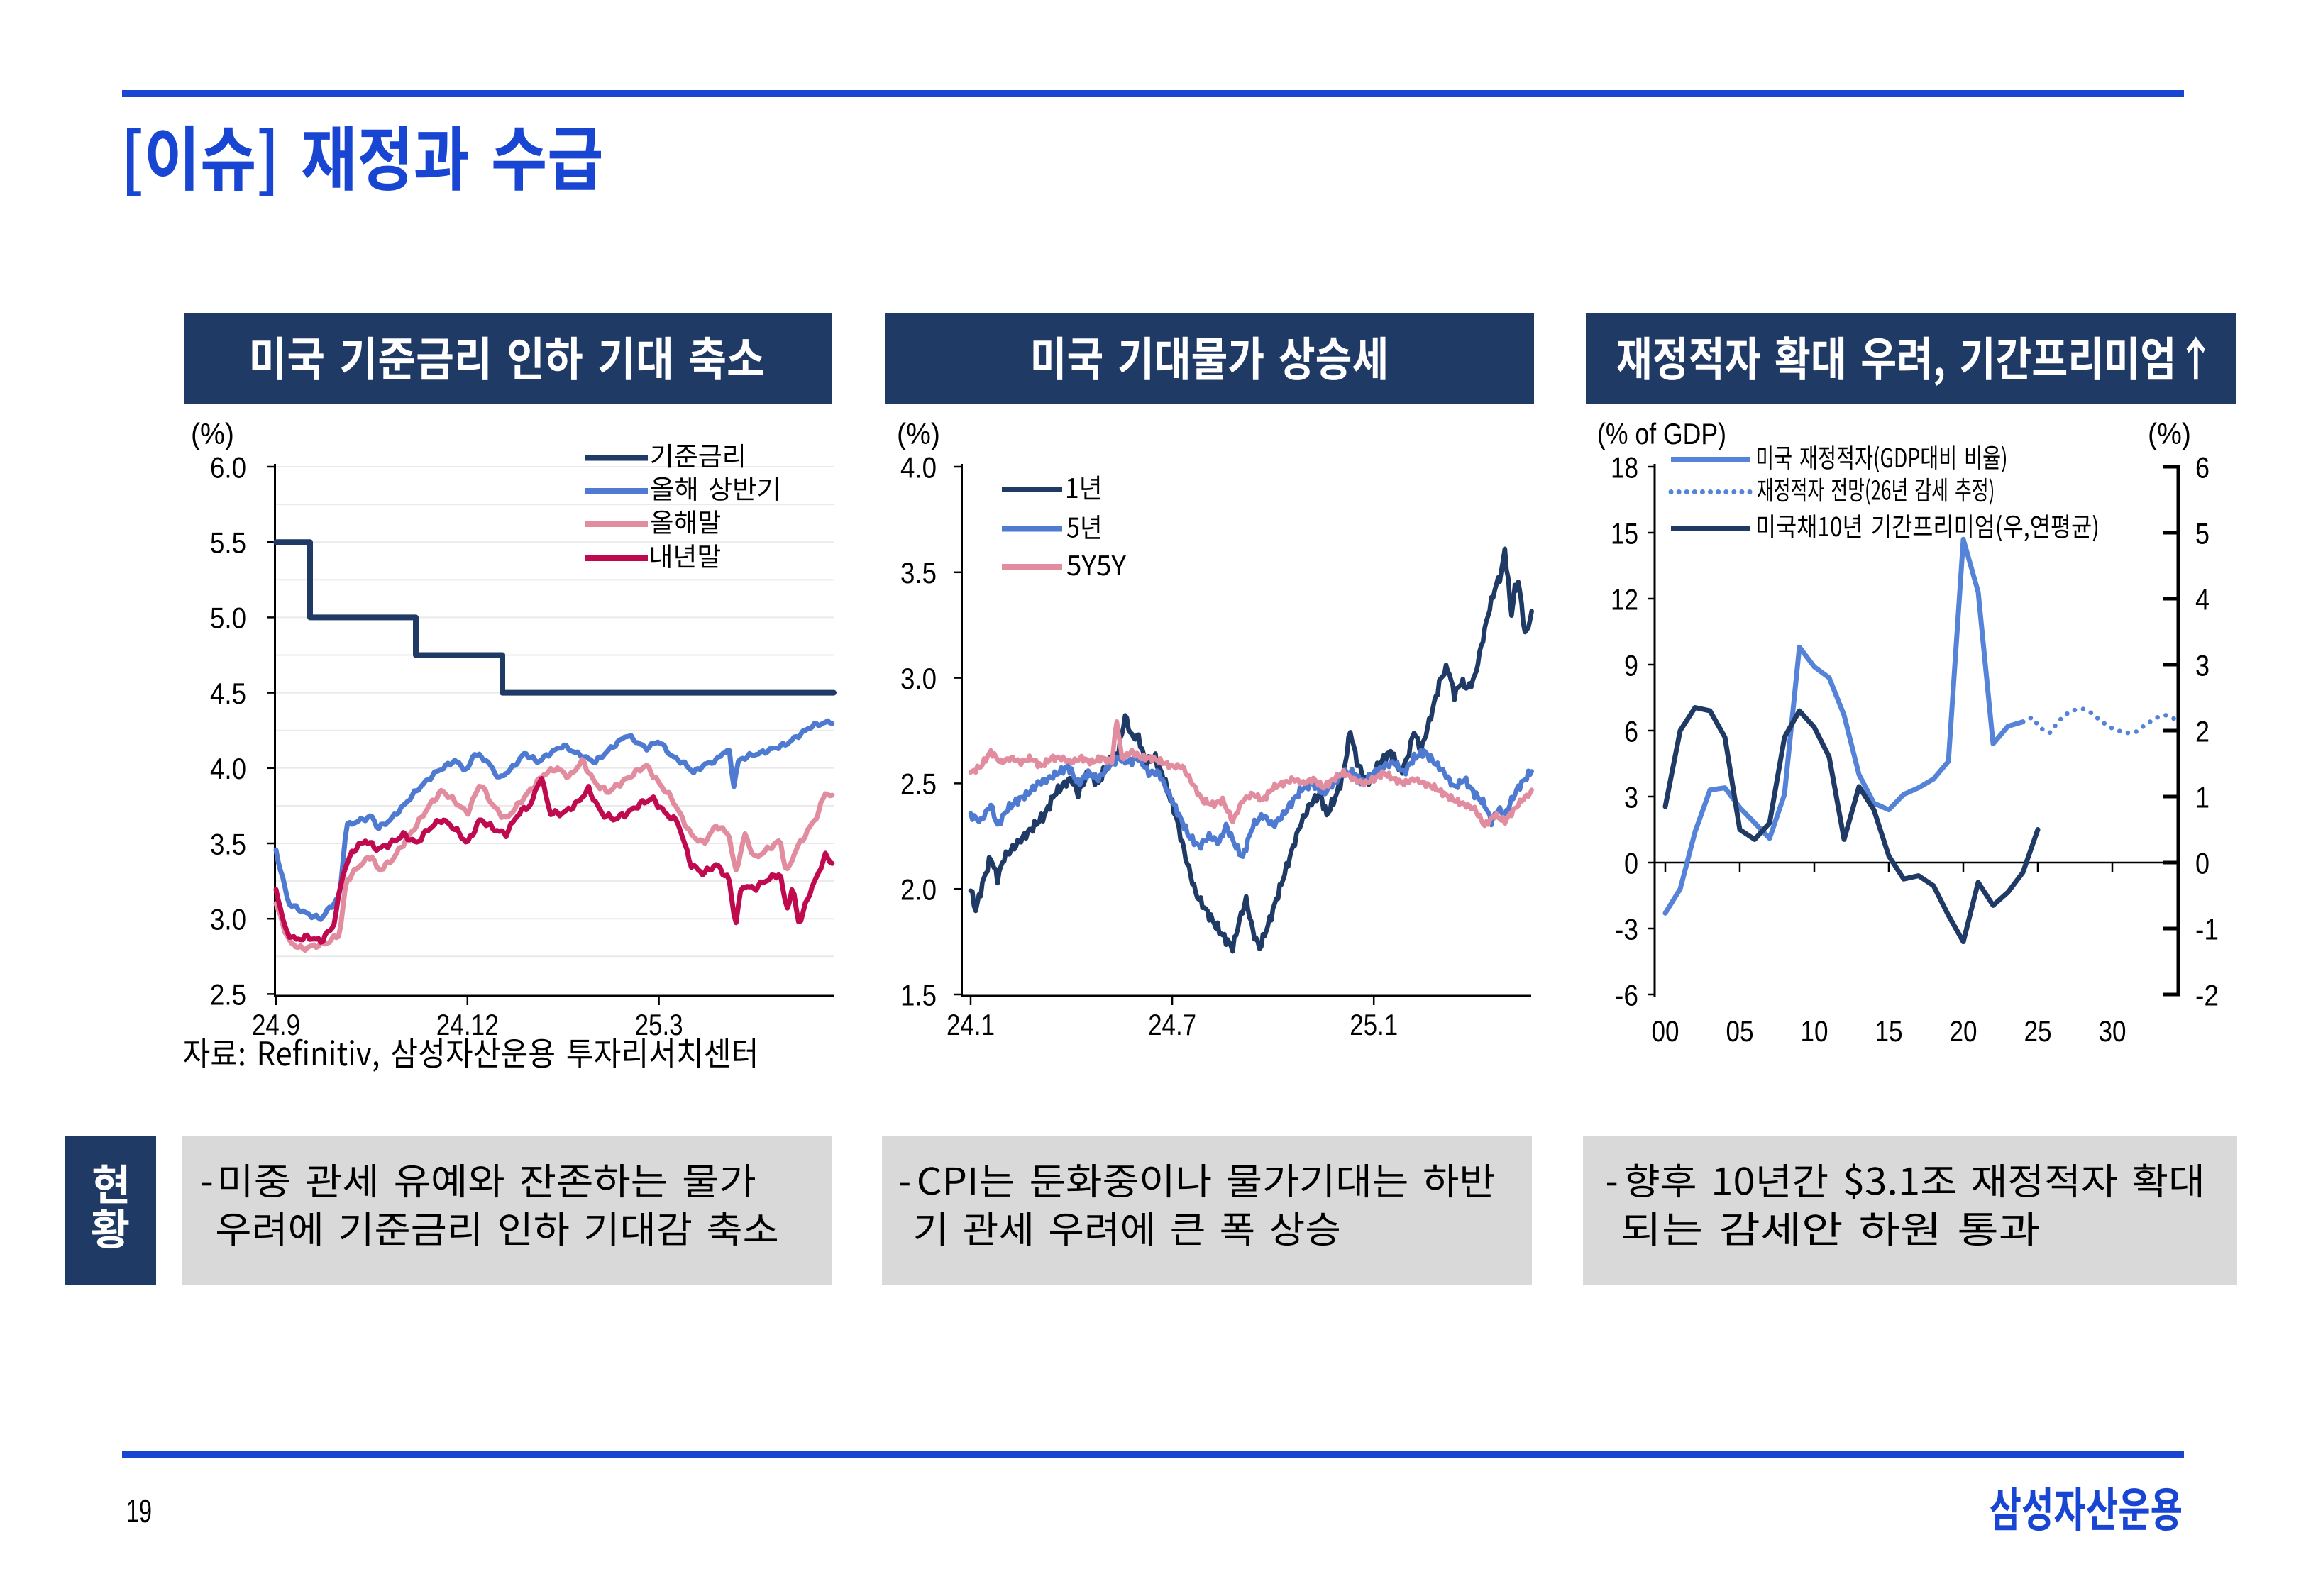  What do you see at coordinates (276, 1024) in the screenshot?
I see `svg-text: 24.9` at bounding box center [276, 1024].